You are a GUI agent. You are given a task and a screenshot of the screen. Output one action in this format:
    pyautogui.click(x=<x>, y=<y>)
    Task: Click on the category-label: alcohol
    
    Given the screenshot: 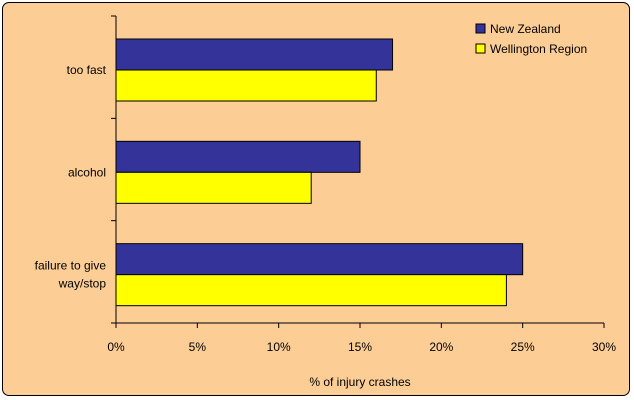 What is the action you would take?
    pyautogui.click(x=87, y=172)
    